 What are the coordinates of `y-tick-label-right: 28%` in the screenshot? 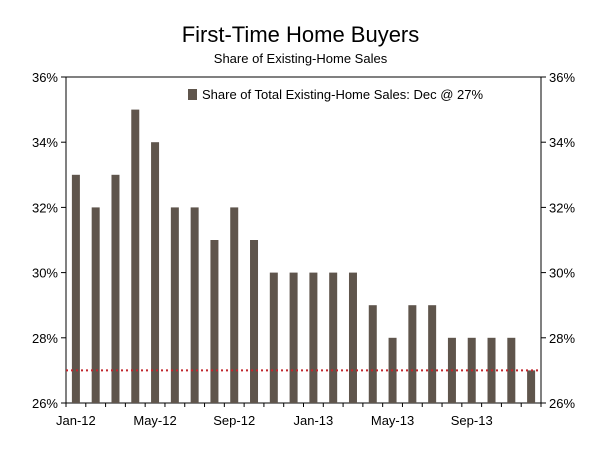 It's located at (562, 338).